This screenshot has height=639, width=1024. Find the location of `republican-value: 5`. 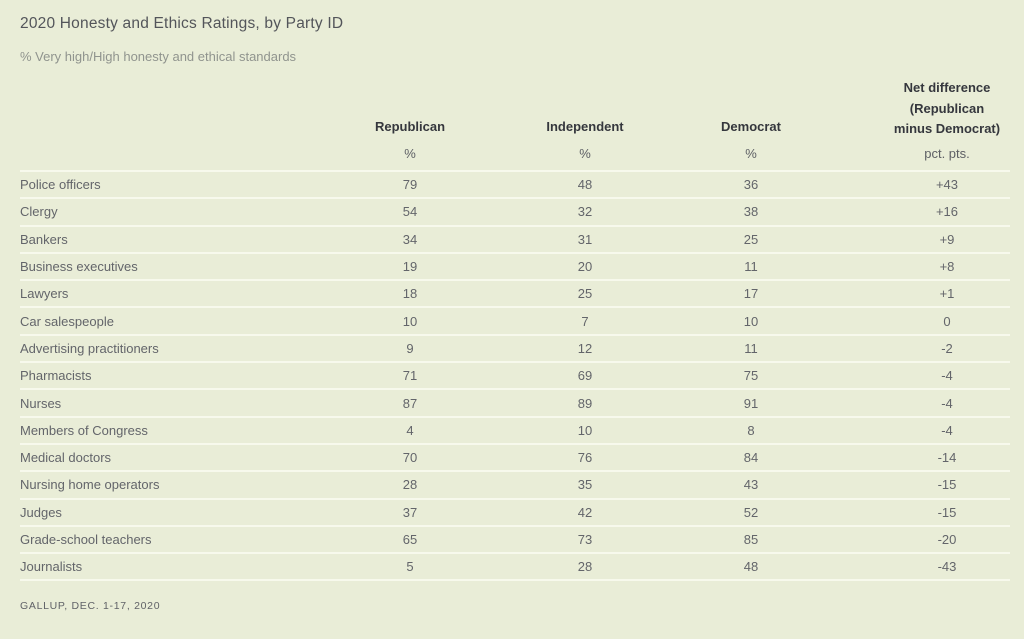

republican-value: 5 is located at coordinates (410, 567).